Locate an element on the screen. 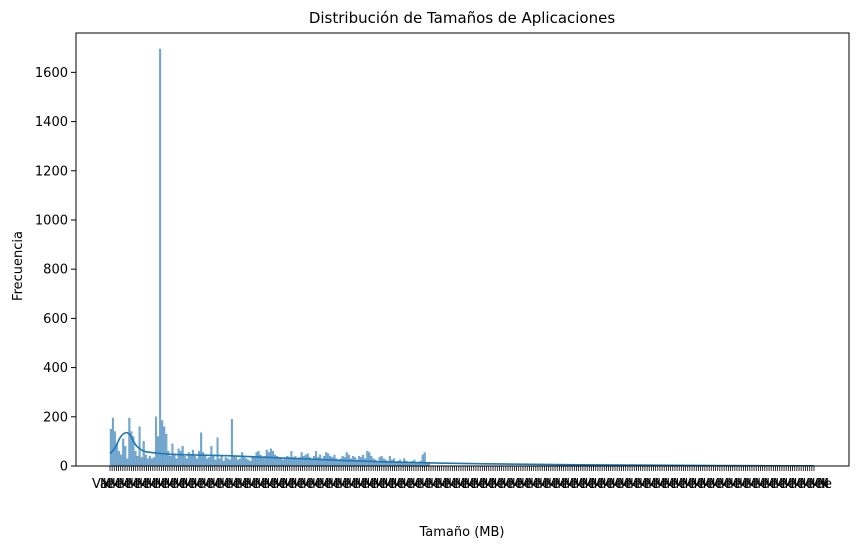  x-tick-label-first: Va is located at coordinates (100, 484).